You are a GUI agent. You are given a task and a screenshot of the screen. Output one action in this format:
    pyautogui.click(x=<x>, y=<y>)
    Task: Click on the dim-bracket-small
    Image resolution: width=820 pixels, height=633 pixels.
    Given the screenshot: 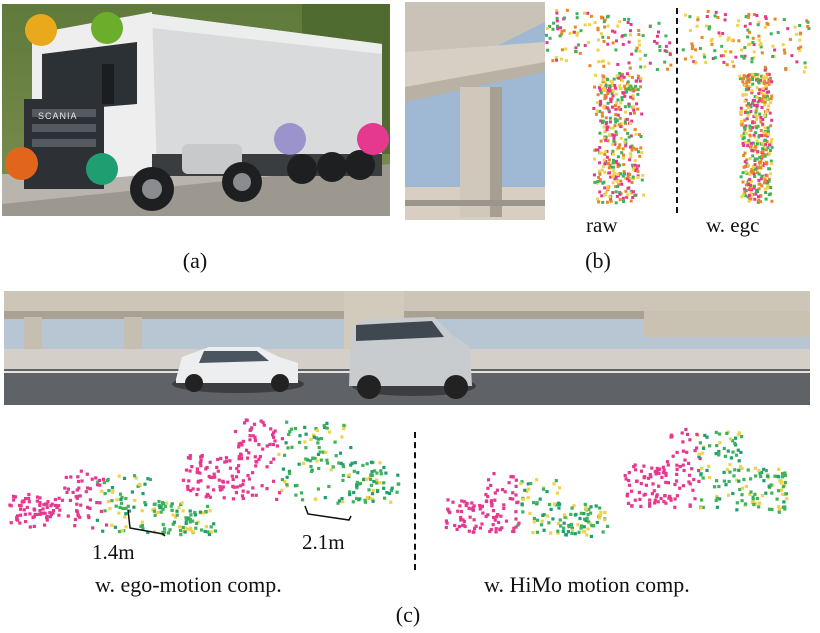 What is the action you would take?
    pyautogui.click(x=146, y=523)
    